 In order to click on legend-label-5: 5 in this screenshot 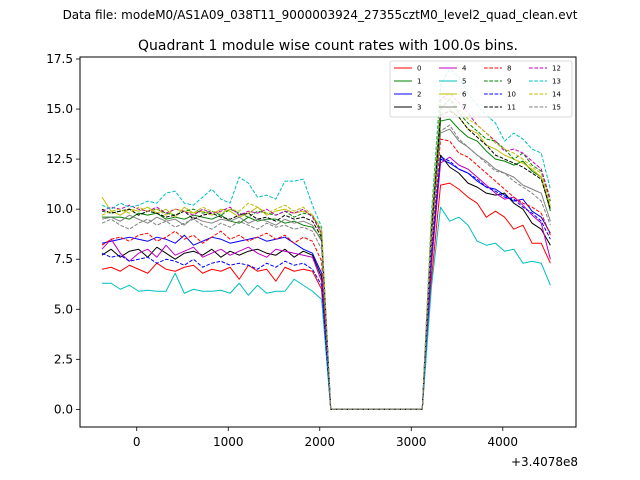, I will do `click(464, 82)`.